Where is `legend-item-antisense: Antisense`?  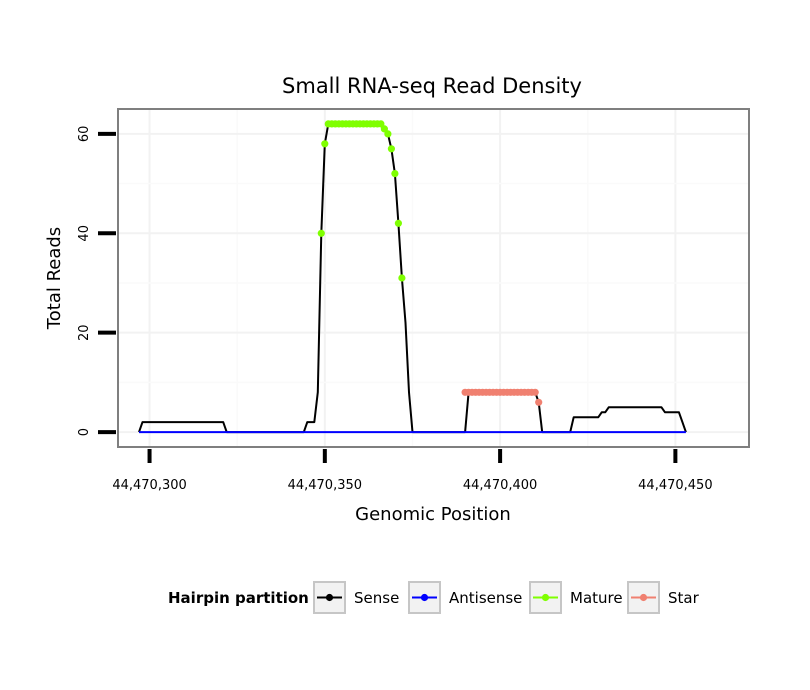 legend-item-antisense: Antisense is located at coordinates (465, 597).